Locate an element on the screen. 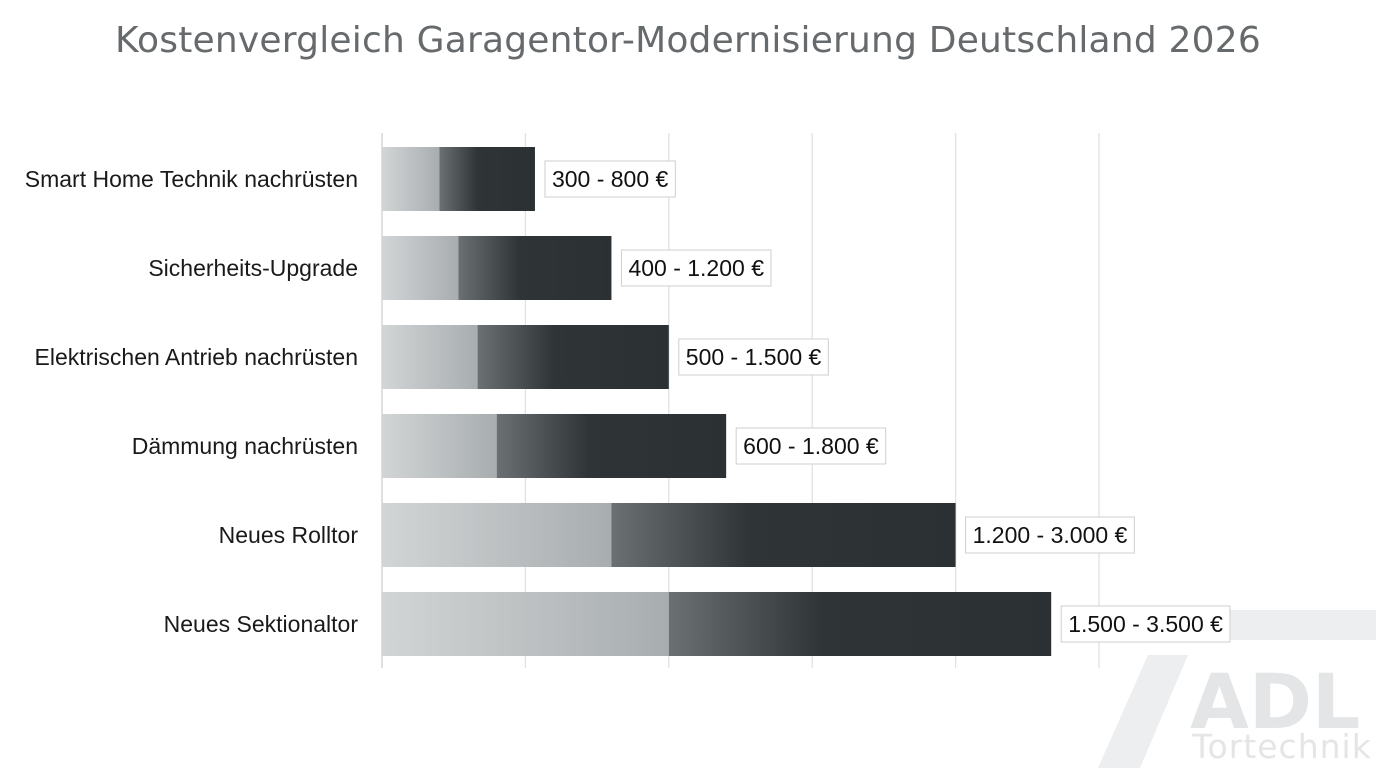 The height and width of the screenshot is (768, 1376). watermark-sub-text: Tortechnik is located at coordinates (1281, 746).